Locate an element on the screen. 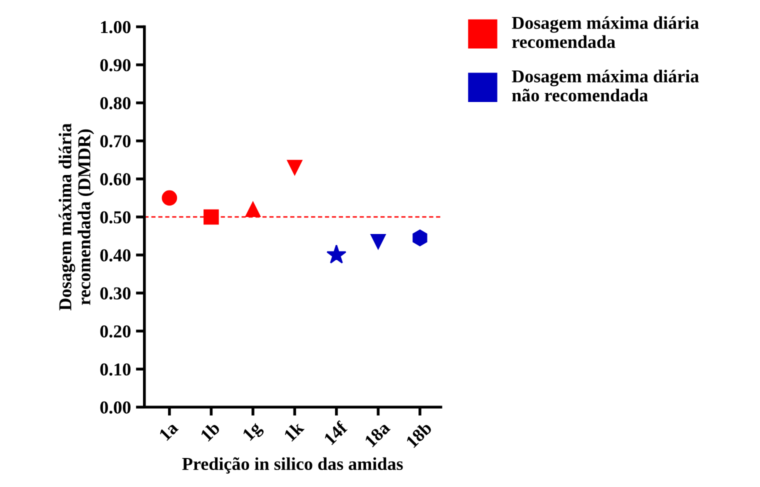 The image size is (760, 487). legend-label: Dosagem máxima diária não recomendada is located at coordinates (605, 86).